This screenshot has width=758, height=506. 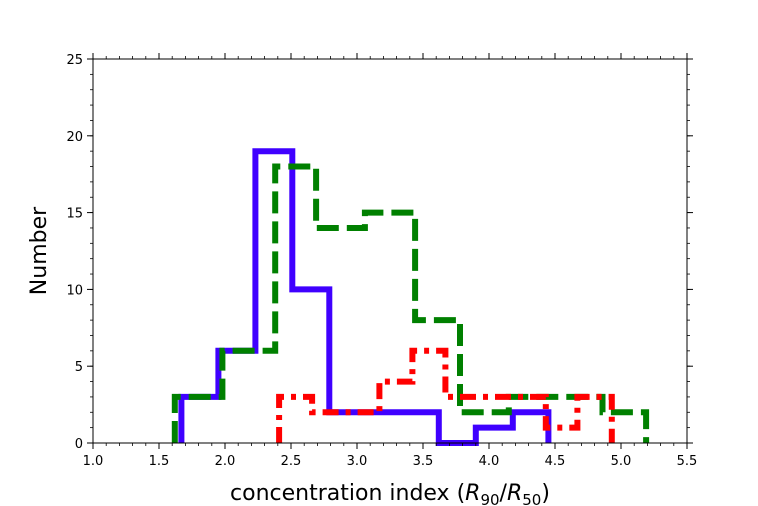 What do you see at coordinates (159, 461) in the screenshot?
I see `x-tick-label: 1.5` at bounding box center [159, 461].